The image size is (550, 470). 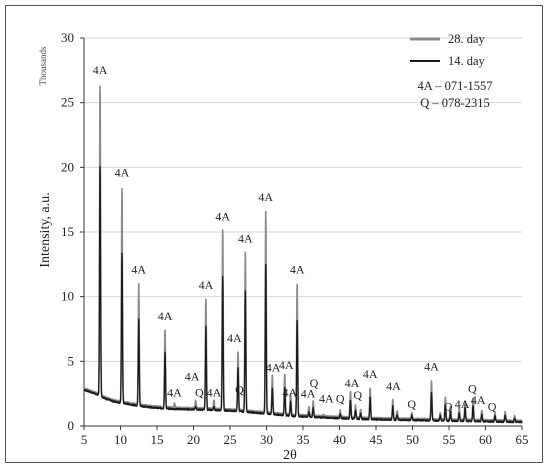 What do you see at coordinates (157, 439) in the screenshot?
I see `x-tick-label: 15` at bounding box center [157, 439].